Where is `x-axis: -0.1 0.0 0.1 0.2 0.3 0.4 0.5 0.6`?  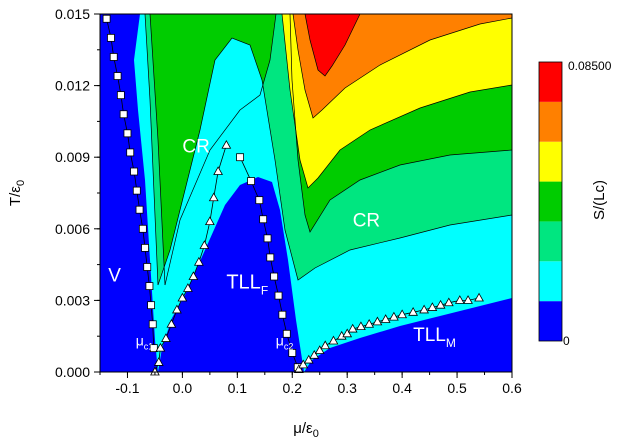
x-axis: -0.1 0.0 0.1 0.2 0.3 0.4 0.5 0.6 is located at coordinates (310, 384).